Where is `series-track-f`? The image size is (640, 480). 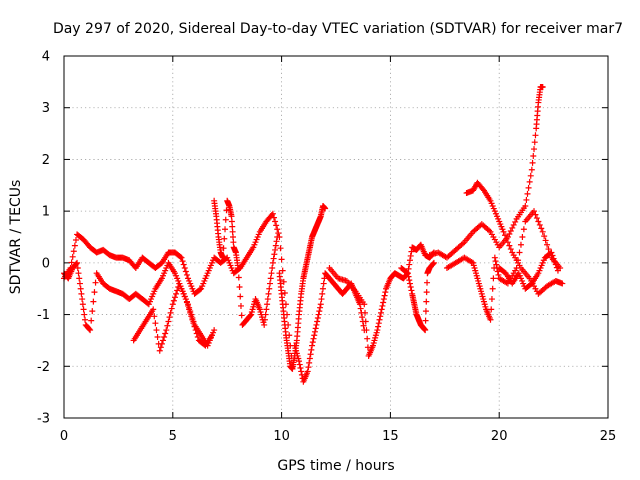
series-track-f is located at coordinates (329, 327).